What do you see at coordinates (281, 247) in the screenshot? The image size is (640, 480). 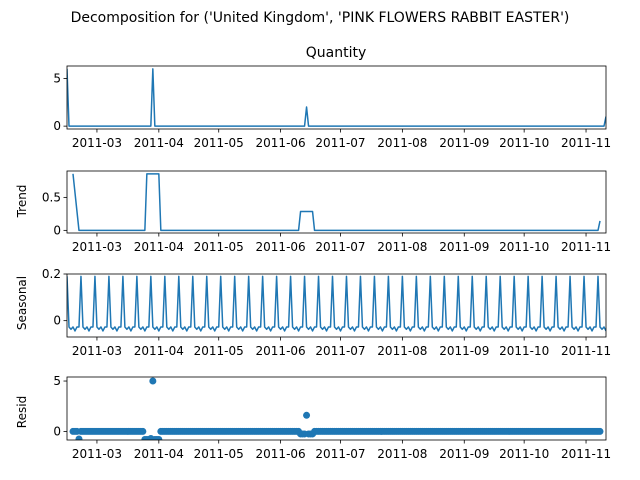 I see `trend-xtick-label: 2011-06` at bounding box center [281, 247].